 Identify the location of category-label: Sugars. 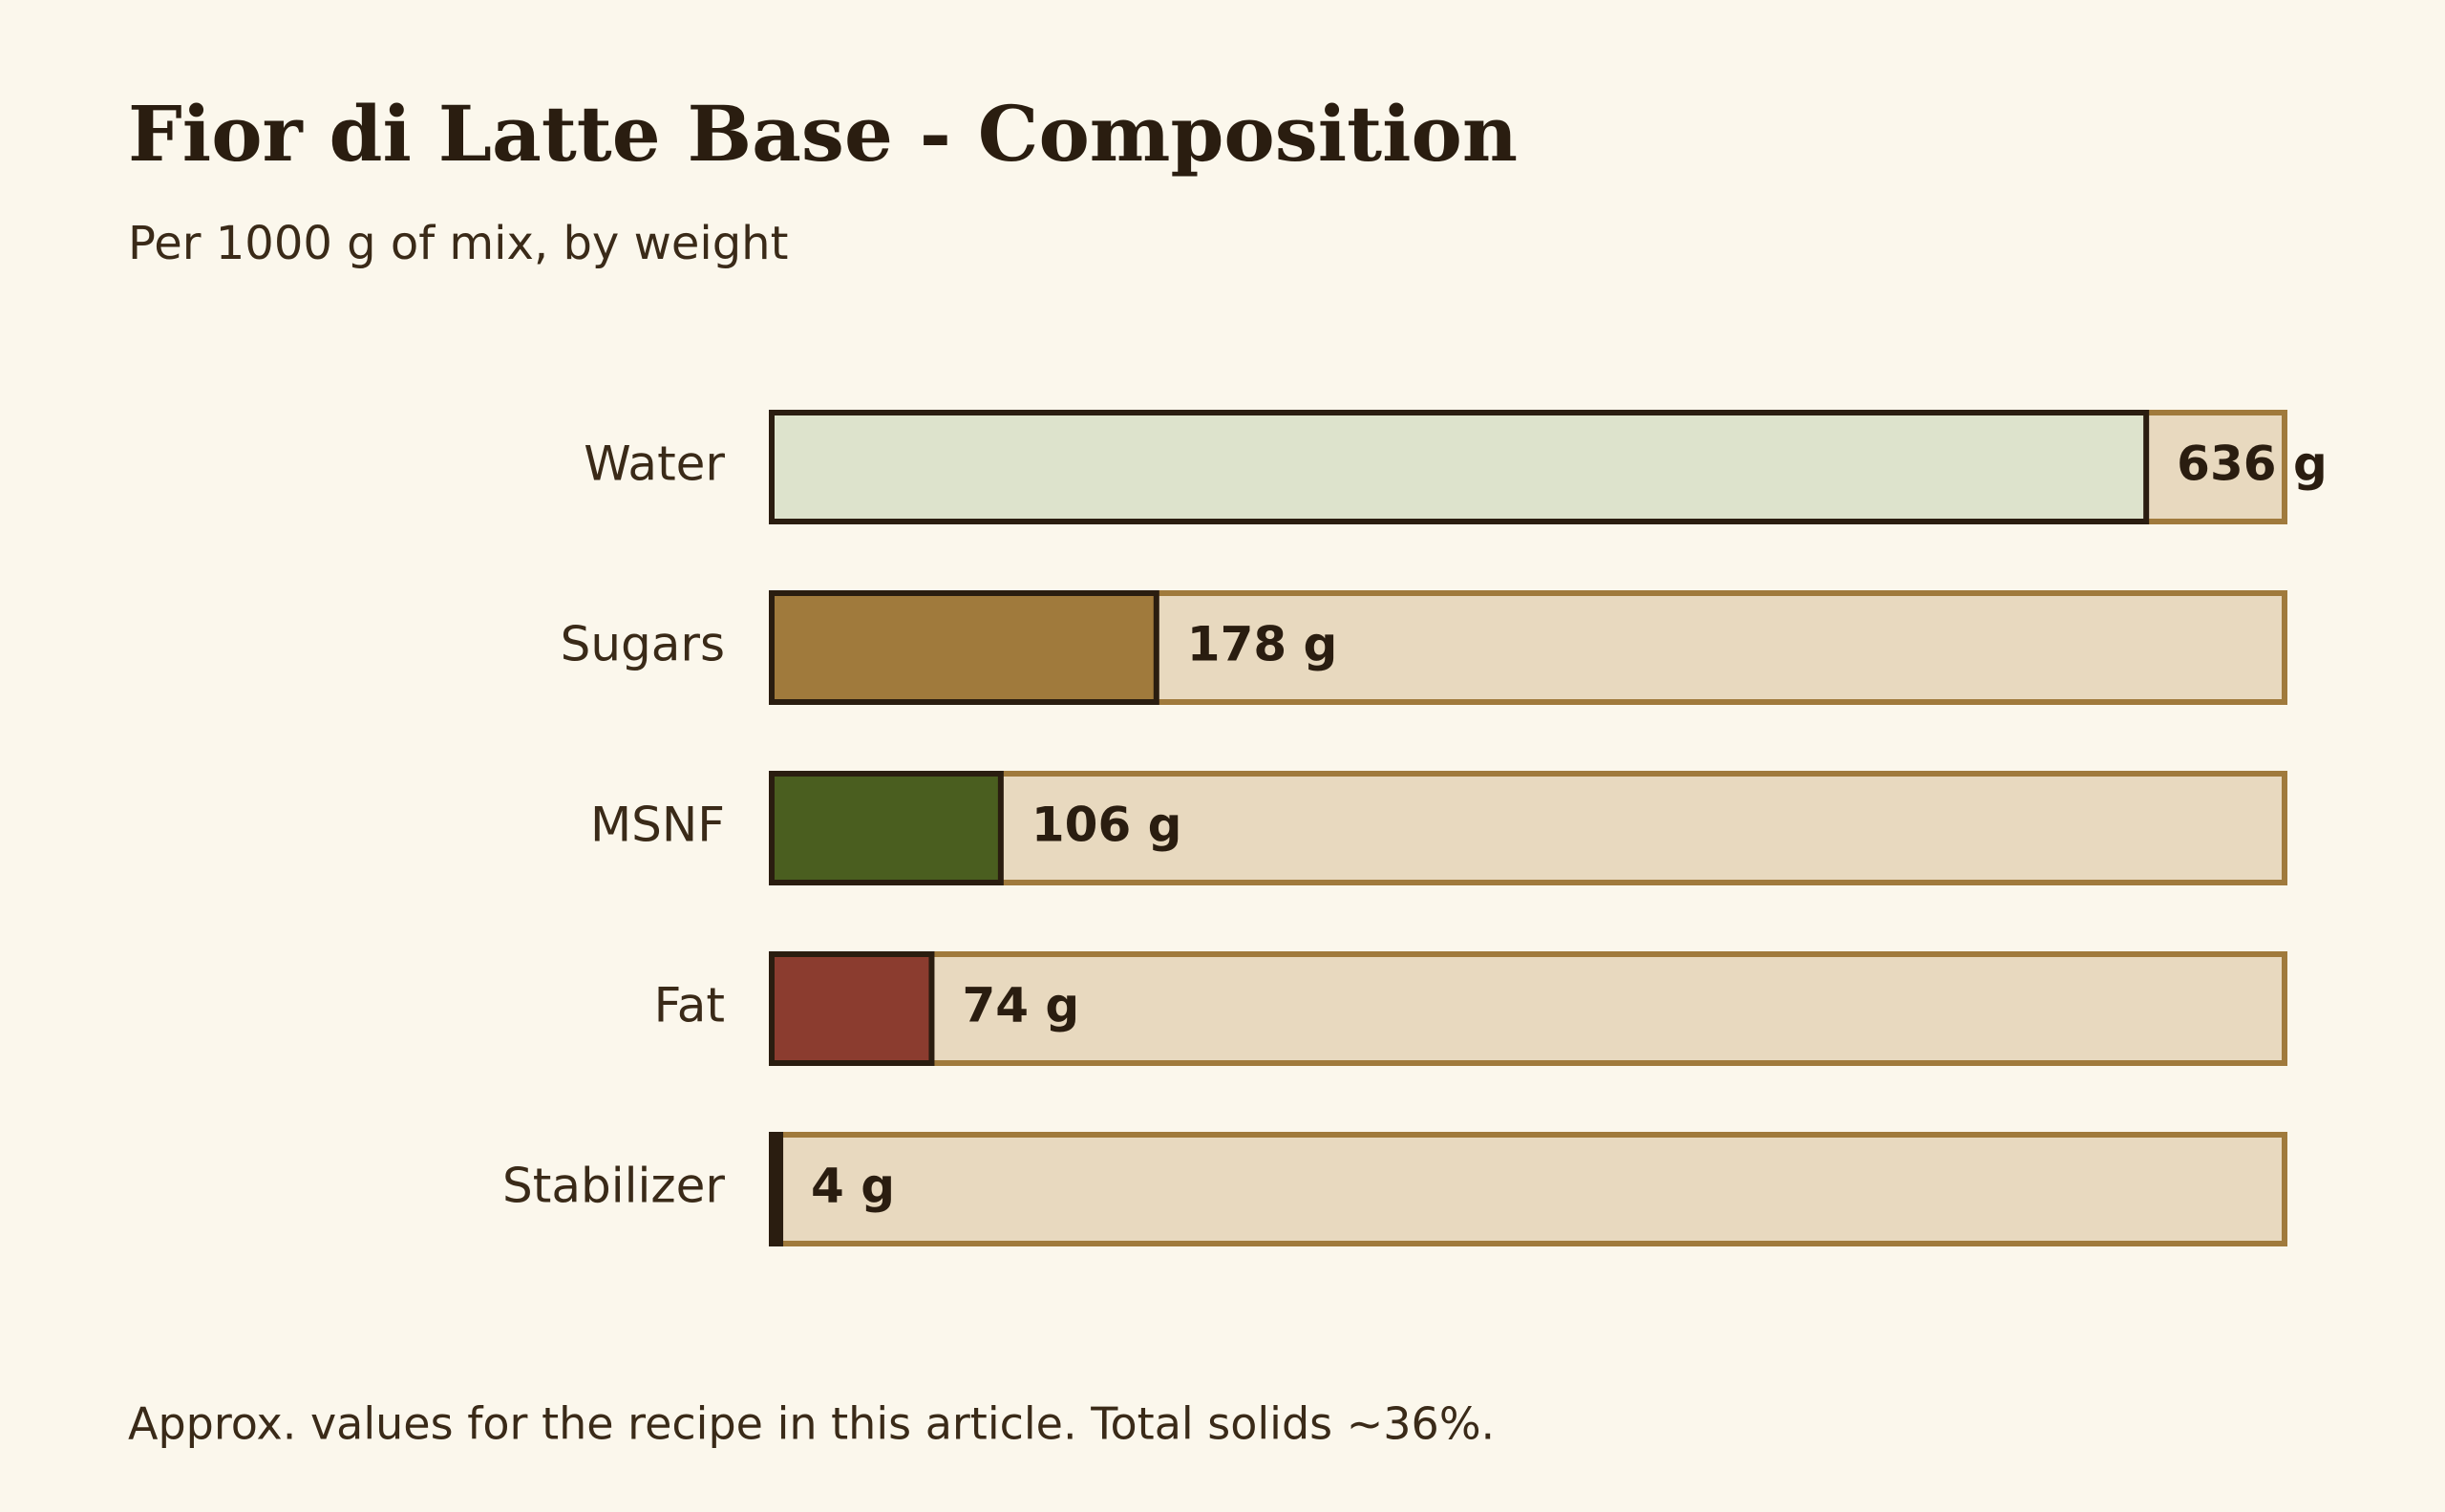
(643, 644).